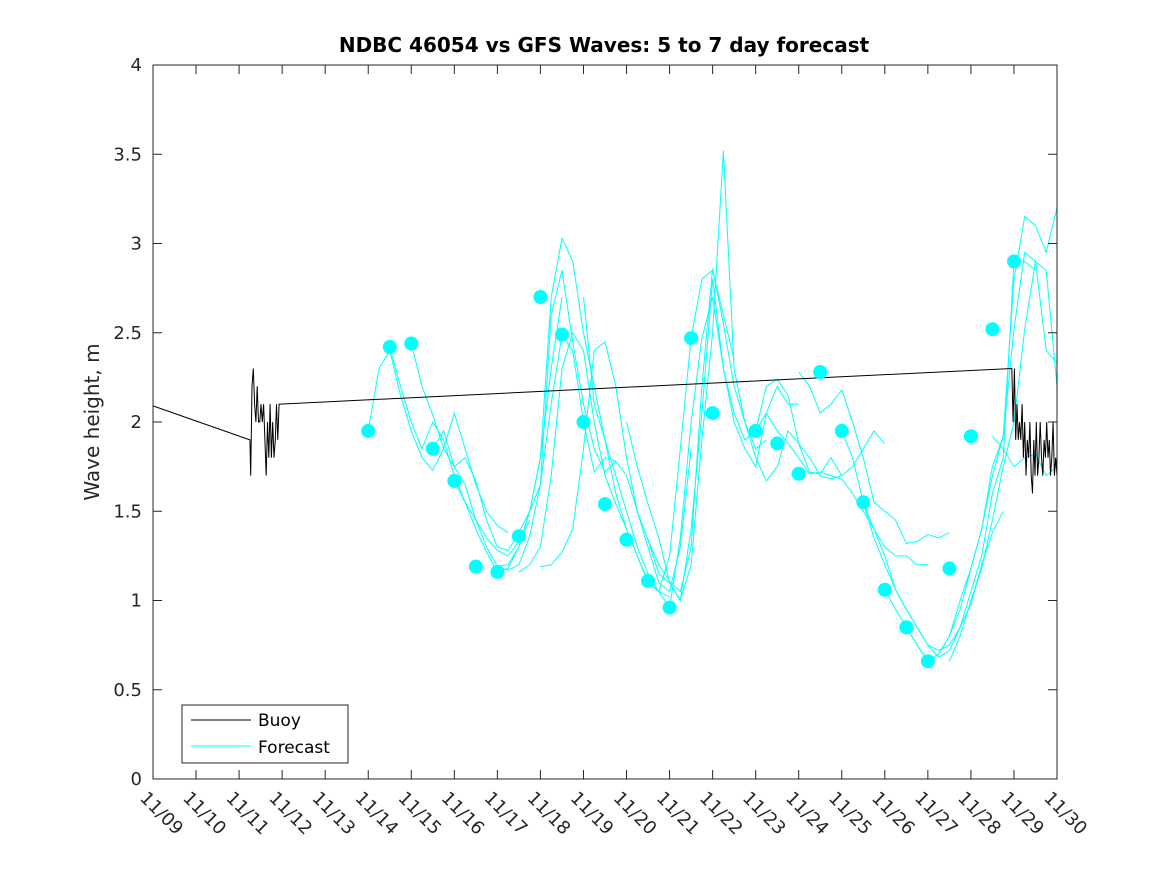 The width and height of the screenshot is (1167, 875). I want to click on y-tick-label: 3.5, so click(127, 154).